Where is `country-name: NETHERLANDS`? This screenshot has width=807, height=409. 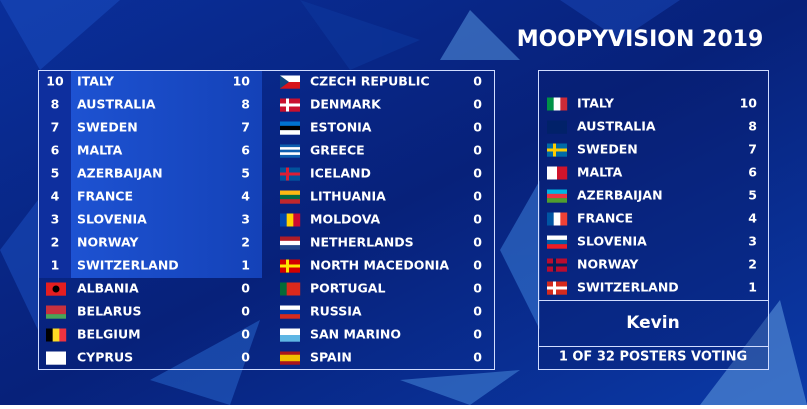
country-name: NETHERLANDS is located at coordinates (362, 242).